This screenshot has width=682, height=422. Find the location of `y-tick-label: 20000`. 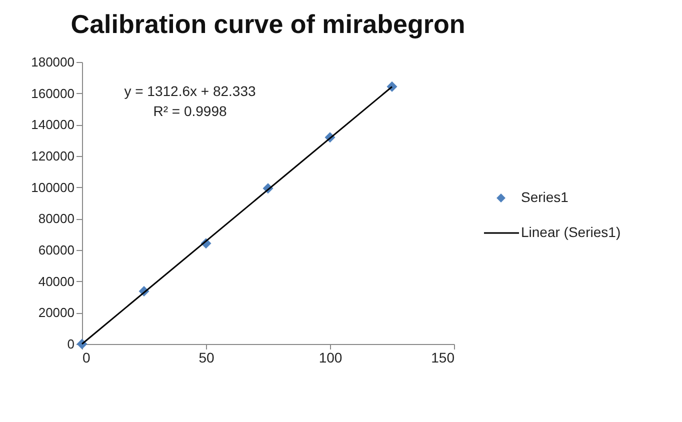

y-tick-label: 20000 is located at coordinates (56, 312).